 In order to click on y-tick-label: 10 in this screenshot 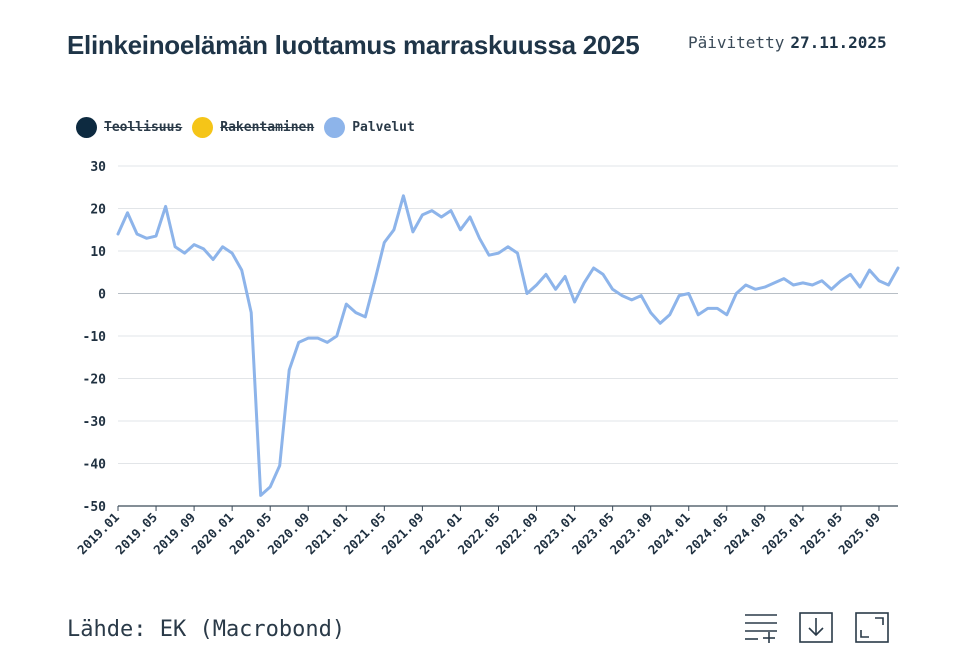, I will do `click(98, 252)`.